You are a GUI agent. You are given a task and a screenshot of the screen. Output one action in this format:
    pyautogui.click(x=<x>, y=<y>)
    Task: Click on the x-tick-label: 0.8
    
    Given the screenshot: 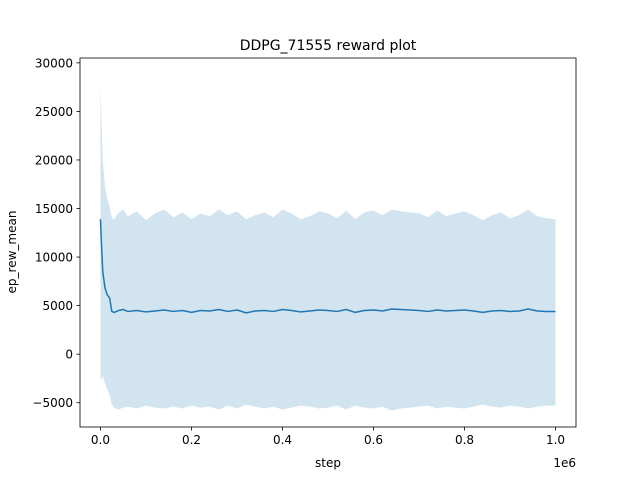 What is the action you would take?
    pyautogui.click(x=464, y=440)
    